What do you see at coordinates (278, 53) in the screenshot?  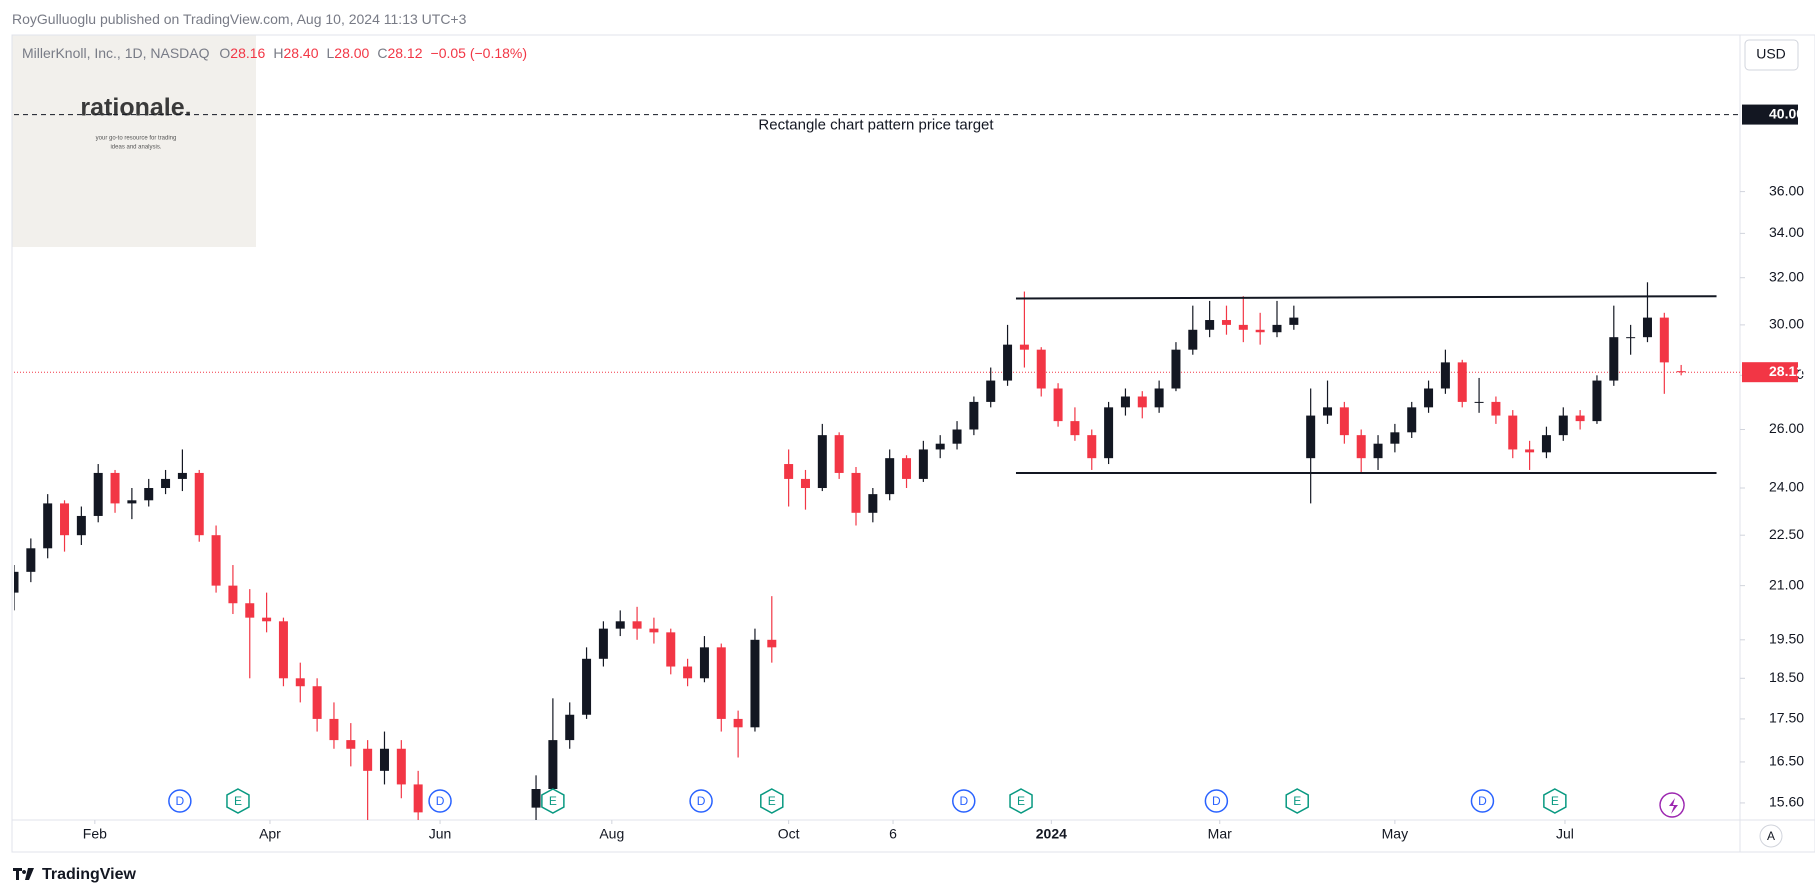 I see `legend-key: H` at bounding box center [278, 53].